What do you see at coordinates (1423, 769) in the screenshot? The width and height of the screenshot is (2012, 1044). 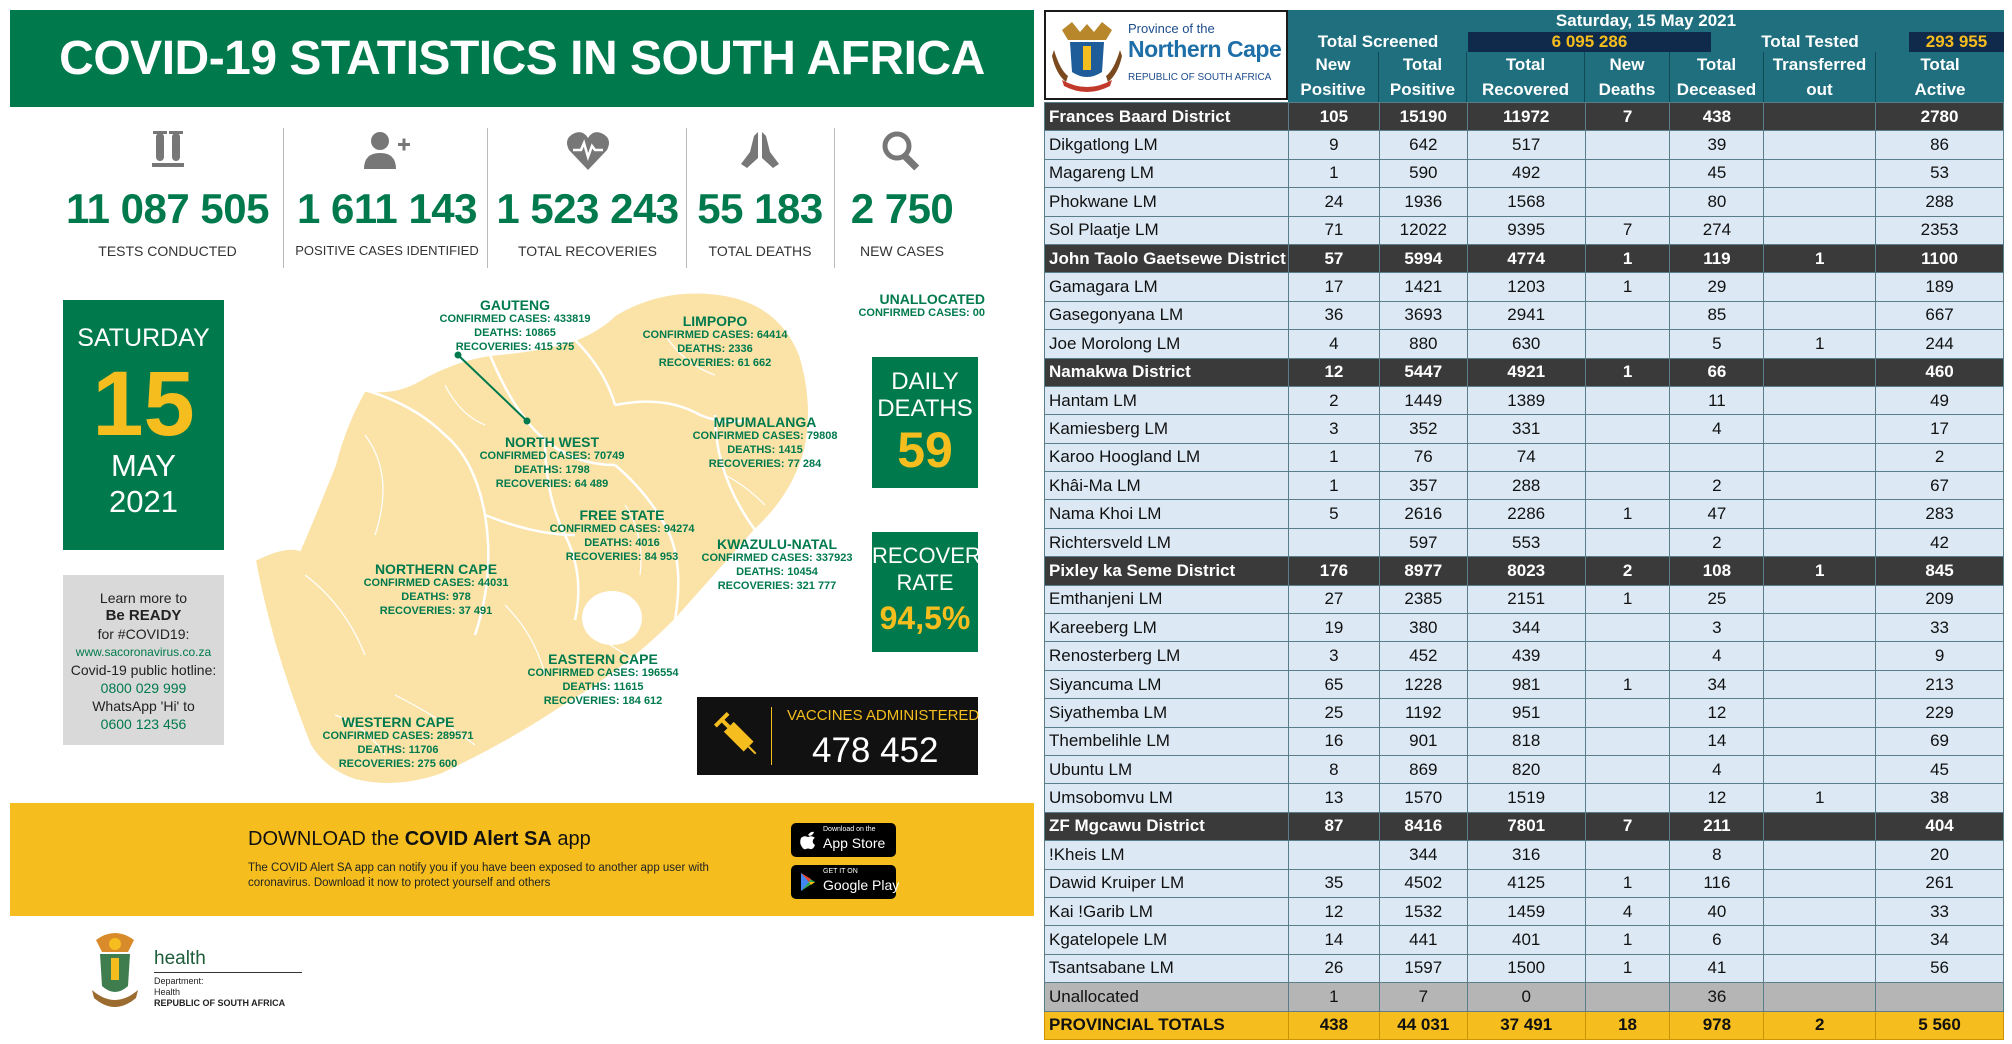 I see `table-cell: 869` at bounding box center [1423, 769].